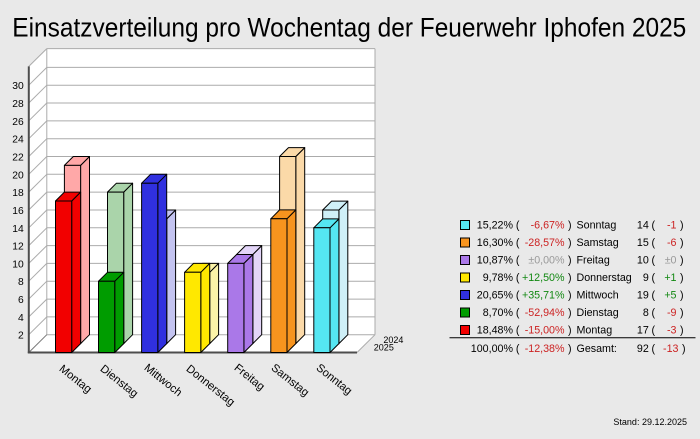 The image size is (700, 439). What do you see at coordinates (643, 331) in the screenshot?
I see `svg-text: 17` at bounding box center [643, 331].